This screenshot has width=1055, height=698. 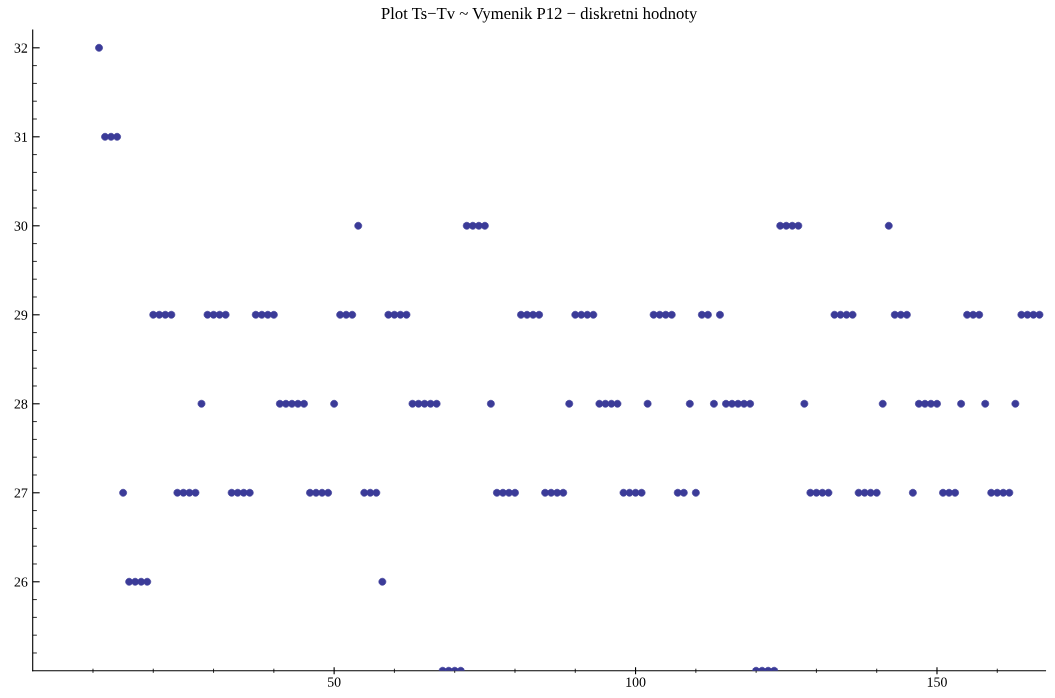 I want to click on x-tick-label: 150, so click(x=937, y=682).